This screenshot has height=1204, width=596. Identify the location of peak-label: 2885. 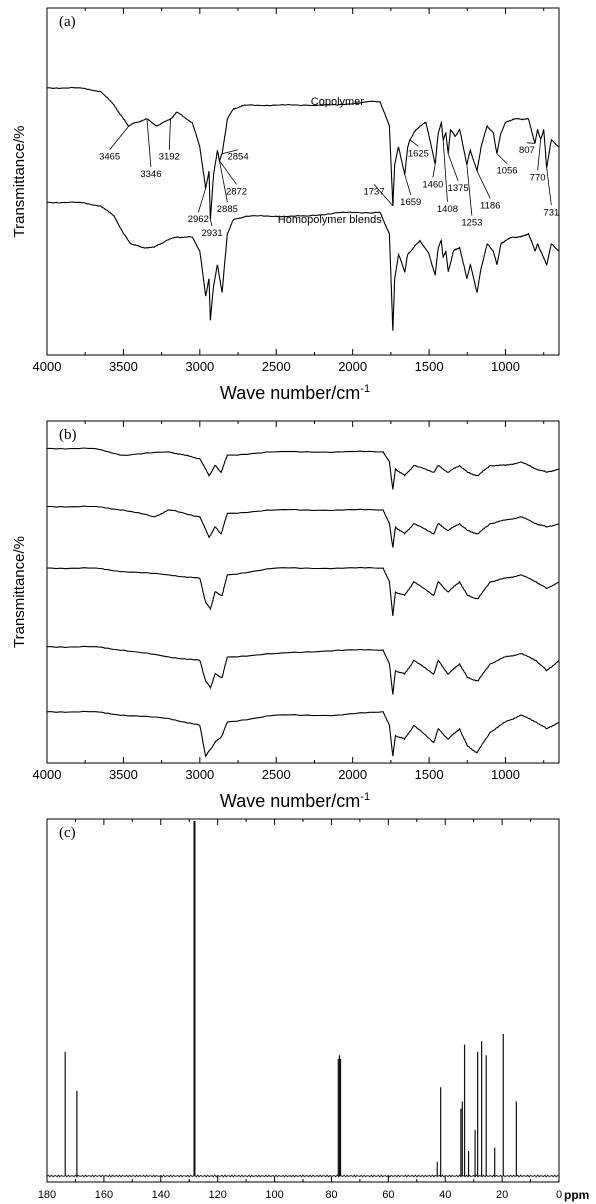
(227, 209).